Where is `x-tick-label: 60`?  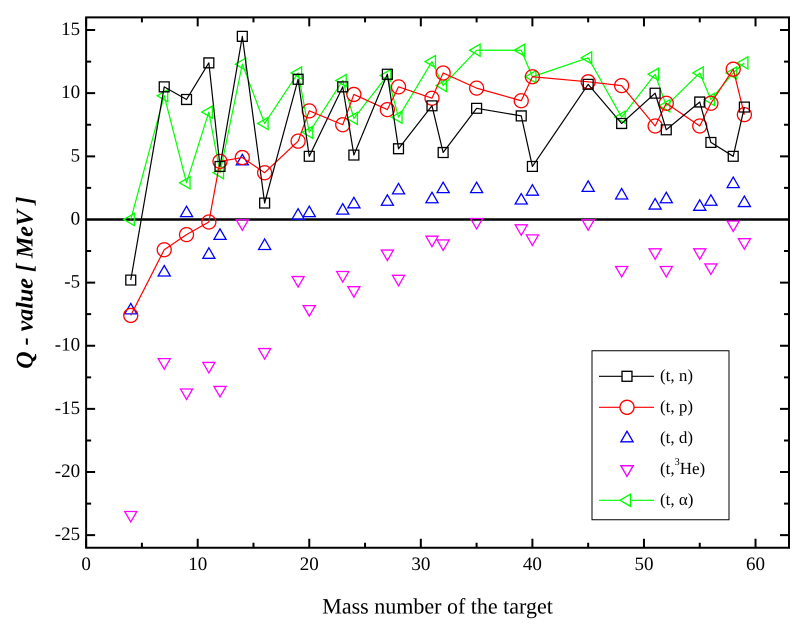
x-tick-label: 60 is located at coordinates (756, 565).